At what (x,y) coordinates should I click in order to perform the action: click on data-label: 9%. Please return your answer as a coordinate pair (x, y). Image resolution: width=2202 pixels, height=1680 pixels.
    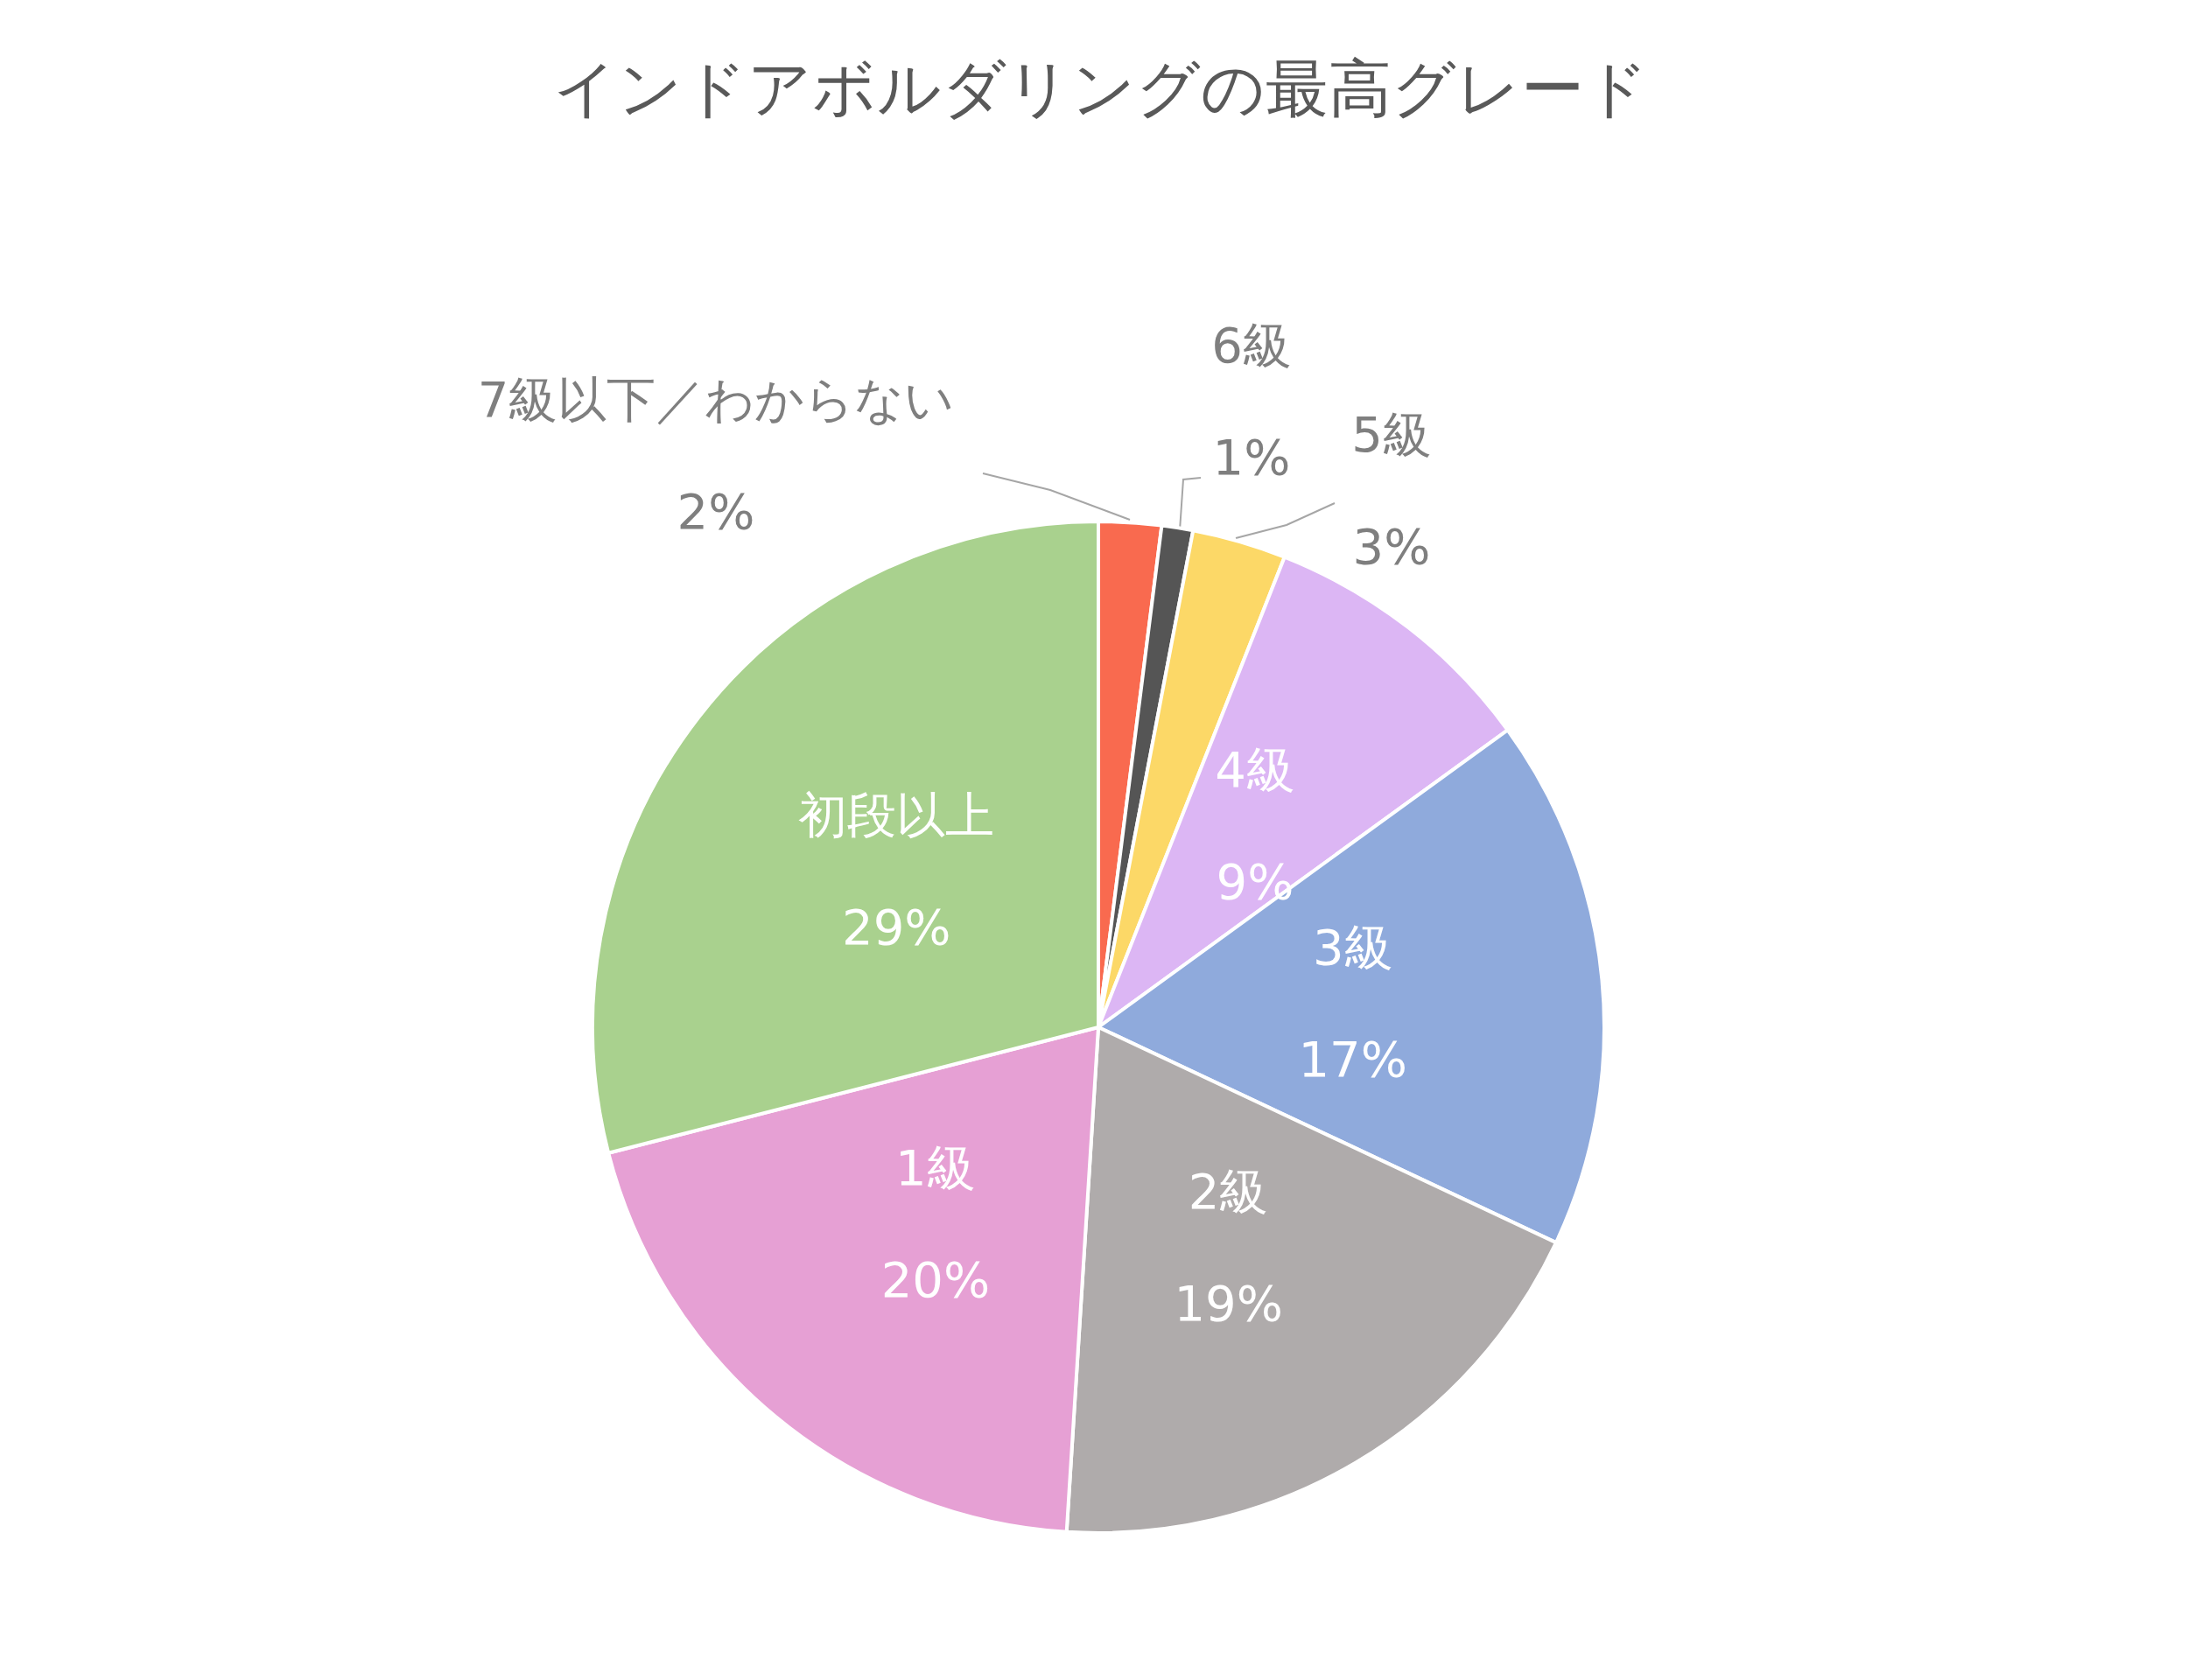
    Looking at the image, I should click on (1255, 881).